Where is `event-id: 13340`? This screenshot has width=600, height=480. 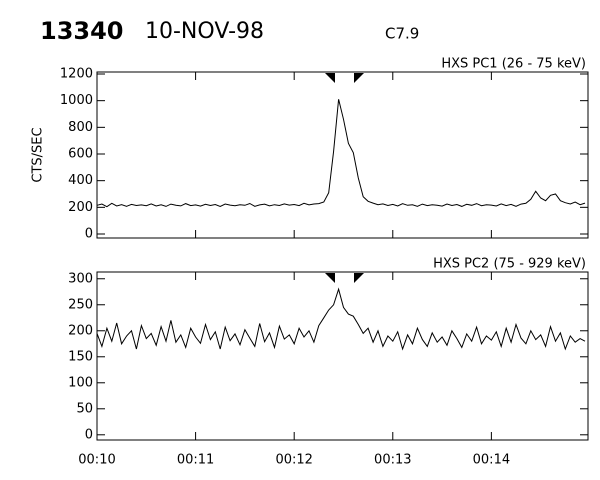 event-id: 13340 is located at coordinates (82, 31).